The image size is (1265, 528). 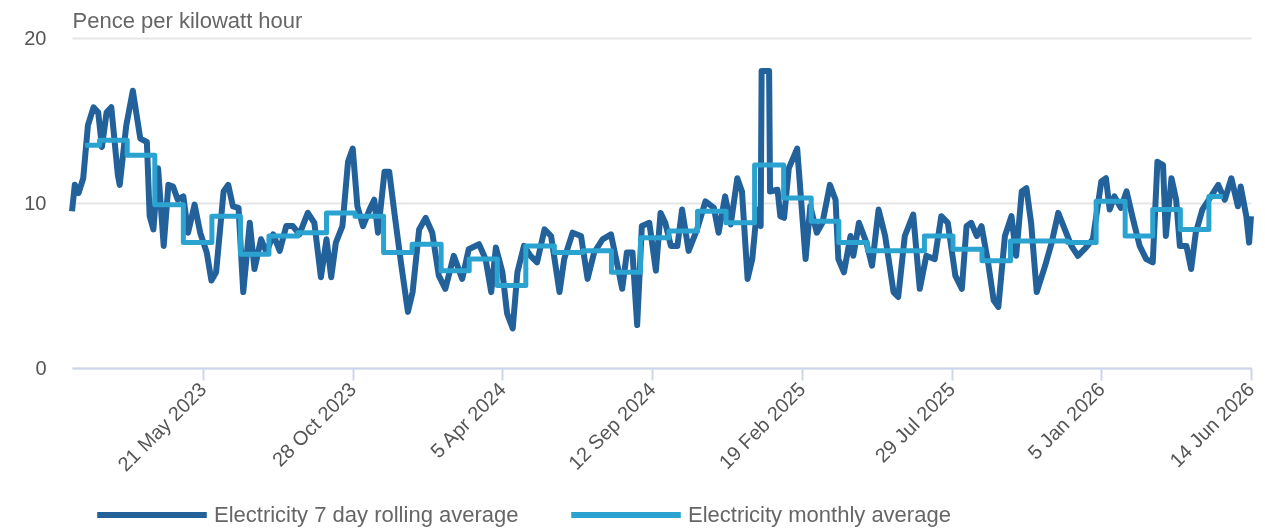 I want to click on legend-label: Electricity monthly average, so click(x=819, y=514).